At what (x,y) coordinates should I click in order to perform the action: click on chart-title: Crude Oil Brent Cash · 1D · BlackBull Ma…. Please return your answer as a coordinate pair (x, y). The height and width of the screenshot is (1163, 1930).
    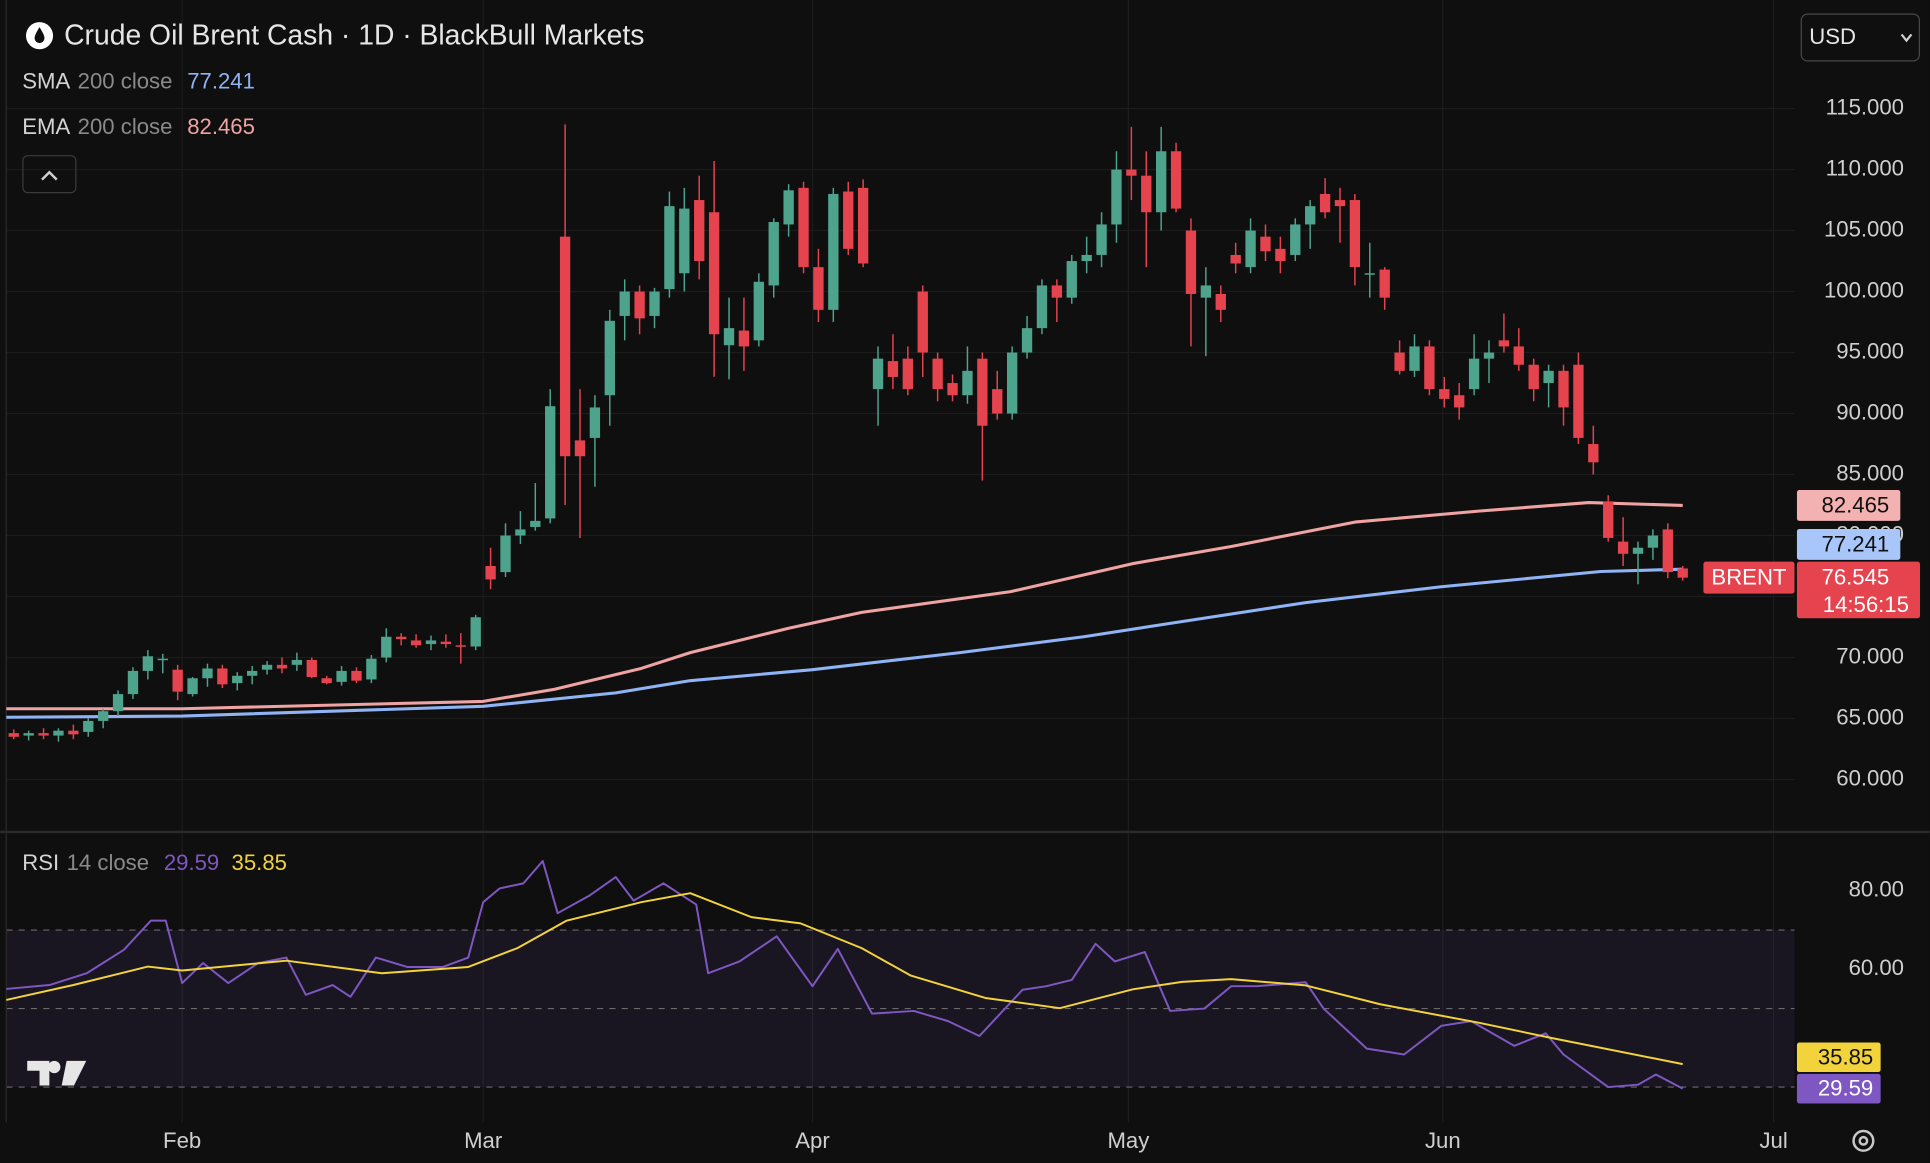
    Looking at the image, I should click on (354, 34).